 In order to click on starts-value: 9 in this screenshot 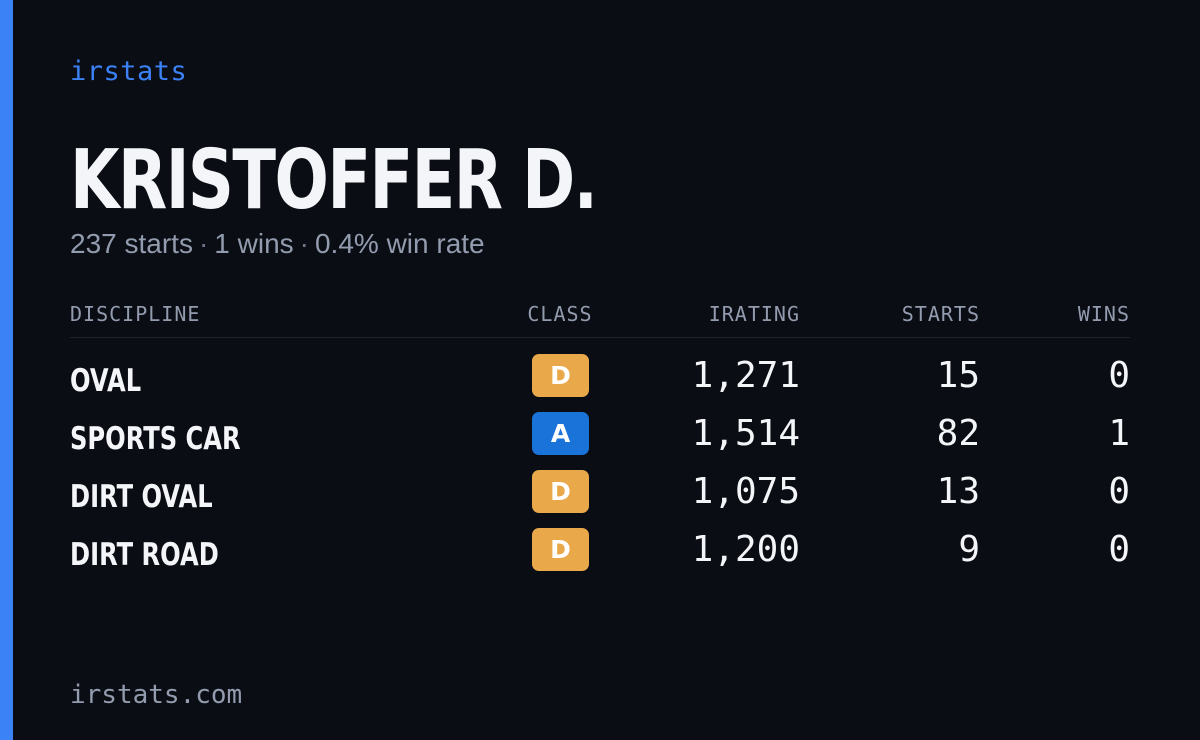, I will do `click(969, 549)`.